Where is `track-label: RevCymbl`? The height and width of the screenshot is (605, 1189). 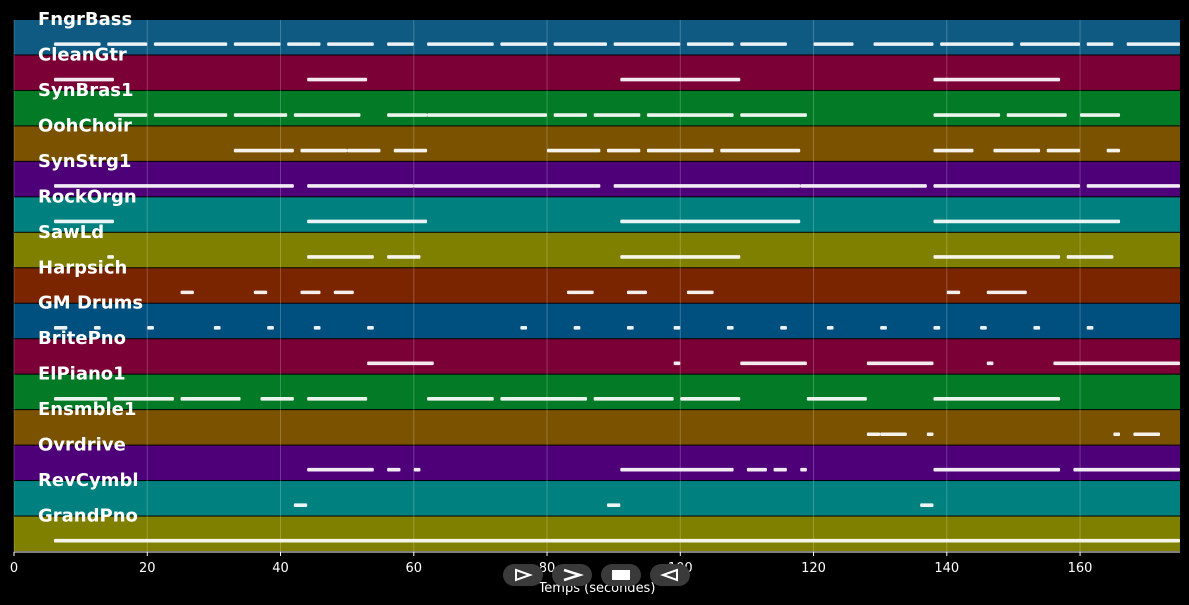
track-label: RevCymbl is located at coordinates (88, 480).